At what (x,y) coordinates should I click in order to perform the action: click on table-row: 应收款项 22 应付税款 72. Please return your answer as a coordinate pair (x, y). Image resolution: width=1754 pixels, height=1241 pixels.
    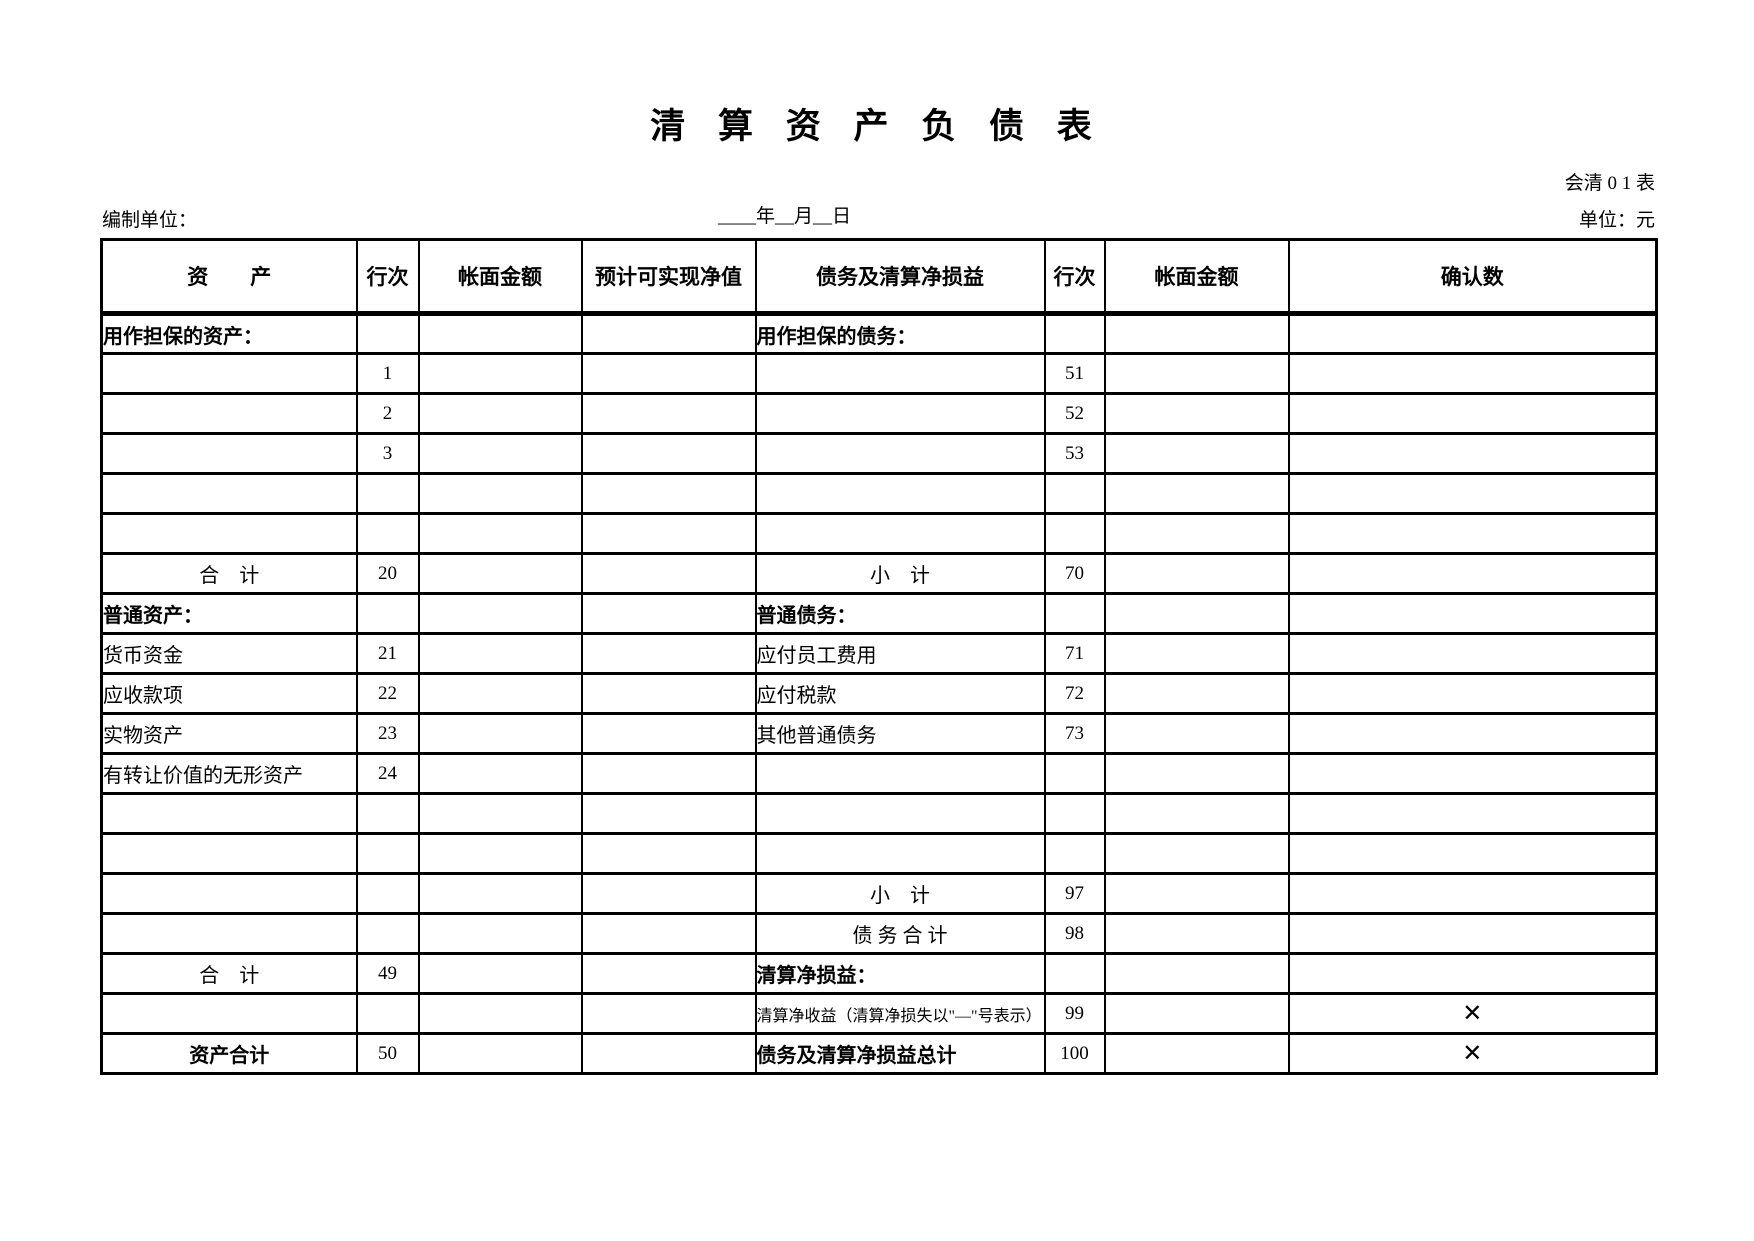
    Looking at the image, I should click on (879, 693).